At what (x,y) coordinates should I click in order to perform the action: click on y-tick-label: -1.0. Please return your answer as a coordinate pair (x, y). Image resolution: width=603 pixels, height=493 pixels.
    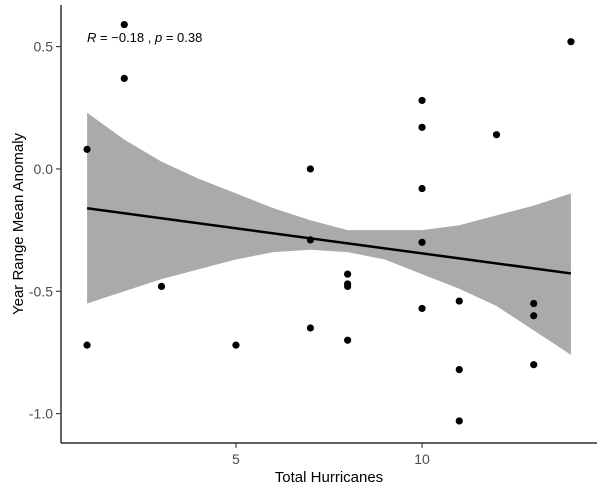
    Looking at the image, I should click on (41, 414).